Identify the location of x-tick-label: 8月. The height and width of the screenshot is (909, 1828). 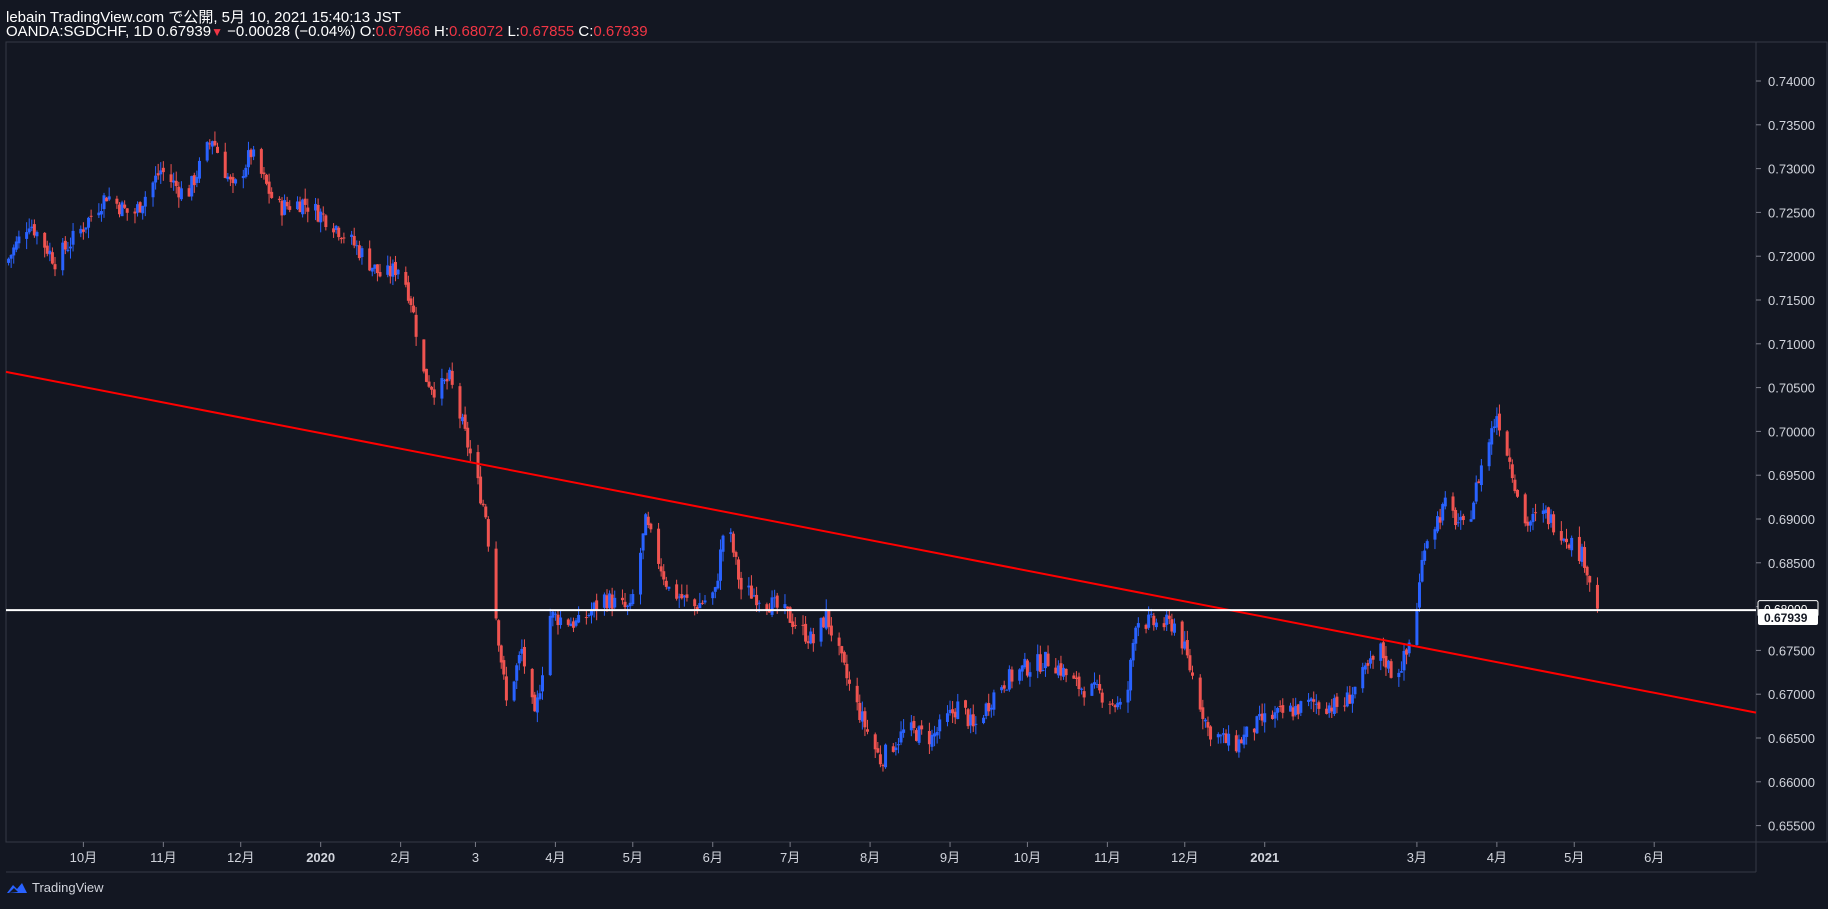
(870, 857).